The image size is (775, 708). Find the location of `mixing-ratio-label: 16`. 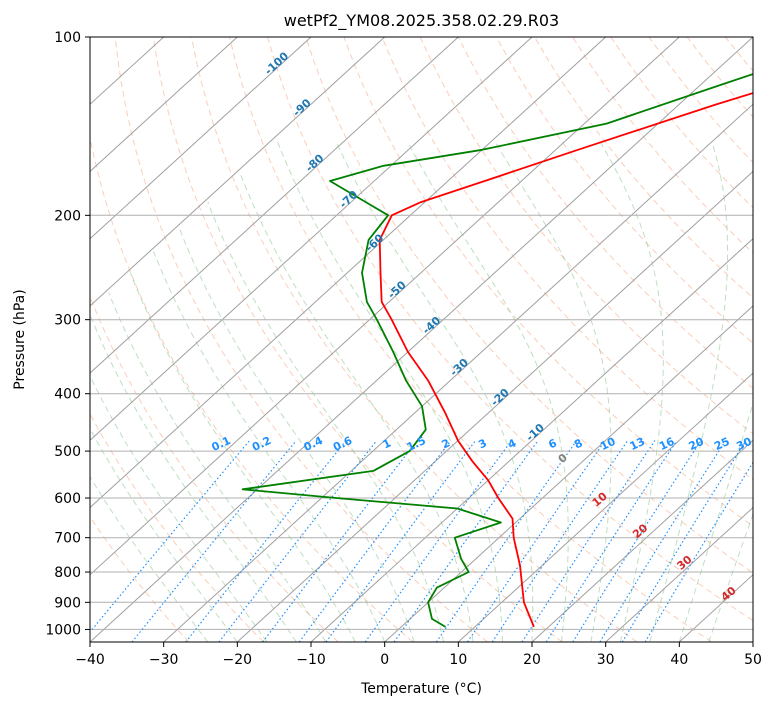

mixing-ratio-label: 16 is located at coordinates (667, 444).